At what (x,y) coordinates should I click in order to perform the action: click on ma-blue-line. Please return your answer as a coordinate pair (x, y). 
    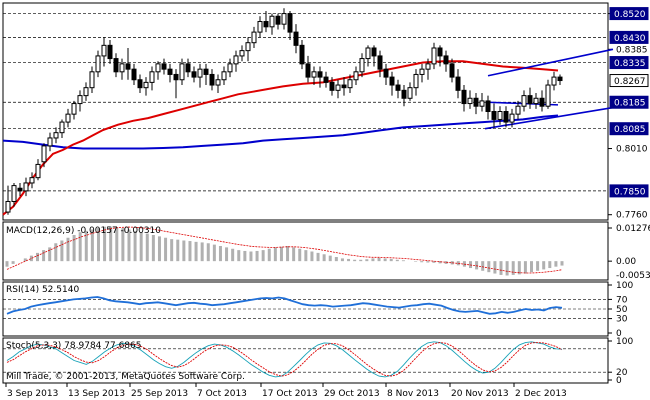
    Looking at the image, I should click on (280, 132).